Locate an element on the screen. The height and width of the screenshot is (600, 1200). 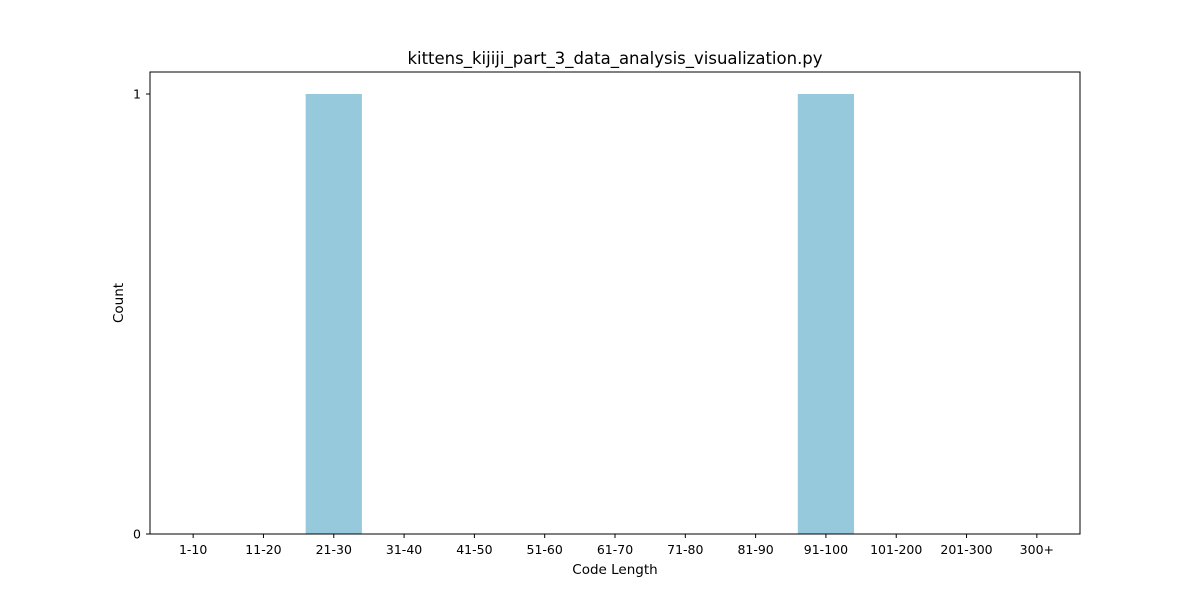
y-tick-label-1: 1 is located at coordinates (137, 94).